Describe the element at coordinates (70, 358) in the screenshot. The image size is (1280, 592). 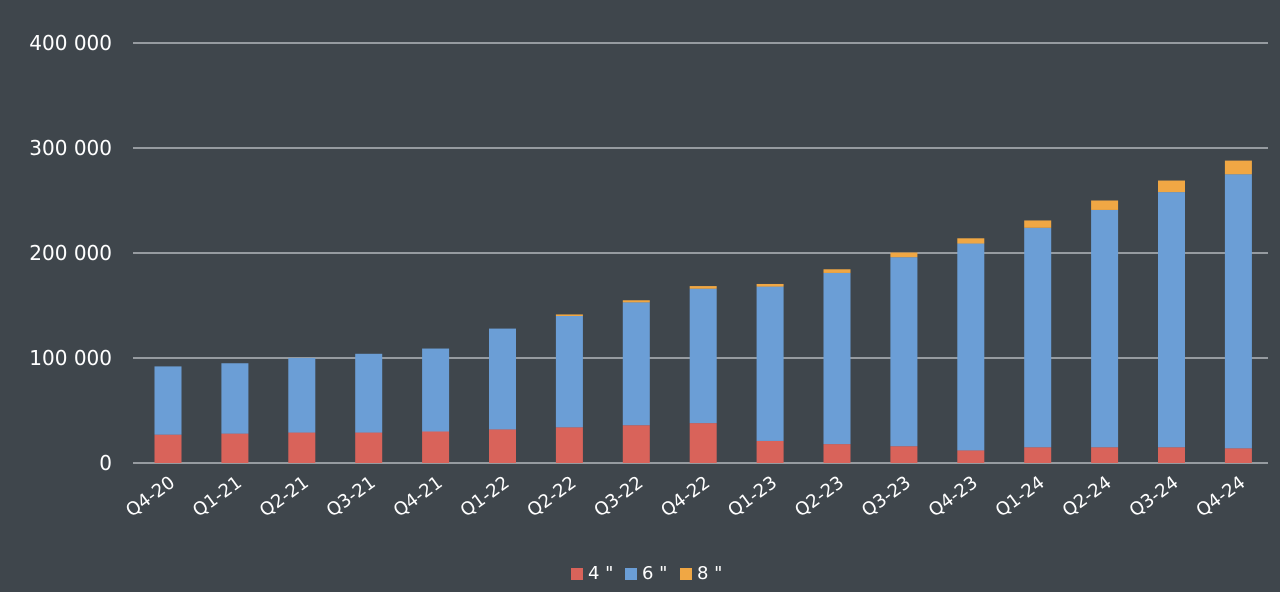
I see `y-tick-label: 100 000` at that location.